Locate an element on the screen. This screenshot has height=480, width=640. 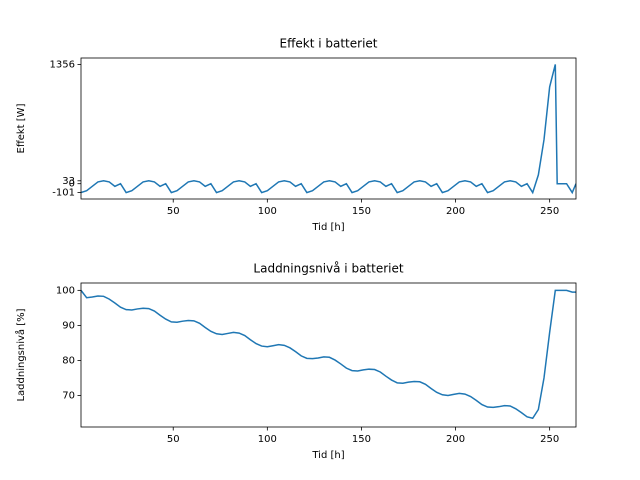
y-tick-label: 90 is located at coordinates (68, 325).